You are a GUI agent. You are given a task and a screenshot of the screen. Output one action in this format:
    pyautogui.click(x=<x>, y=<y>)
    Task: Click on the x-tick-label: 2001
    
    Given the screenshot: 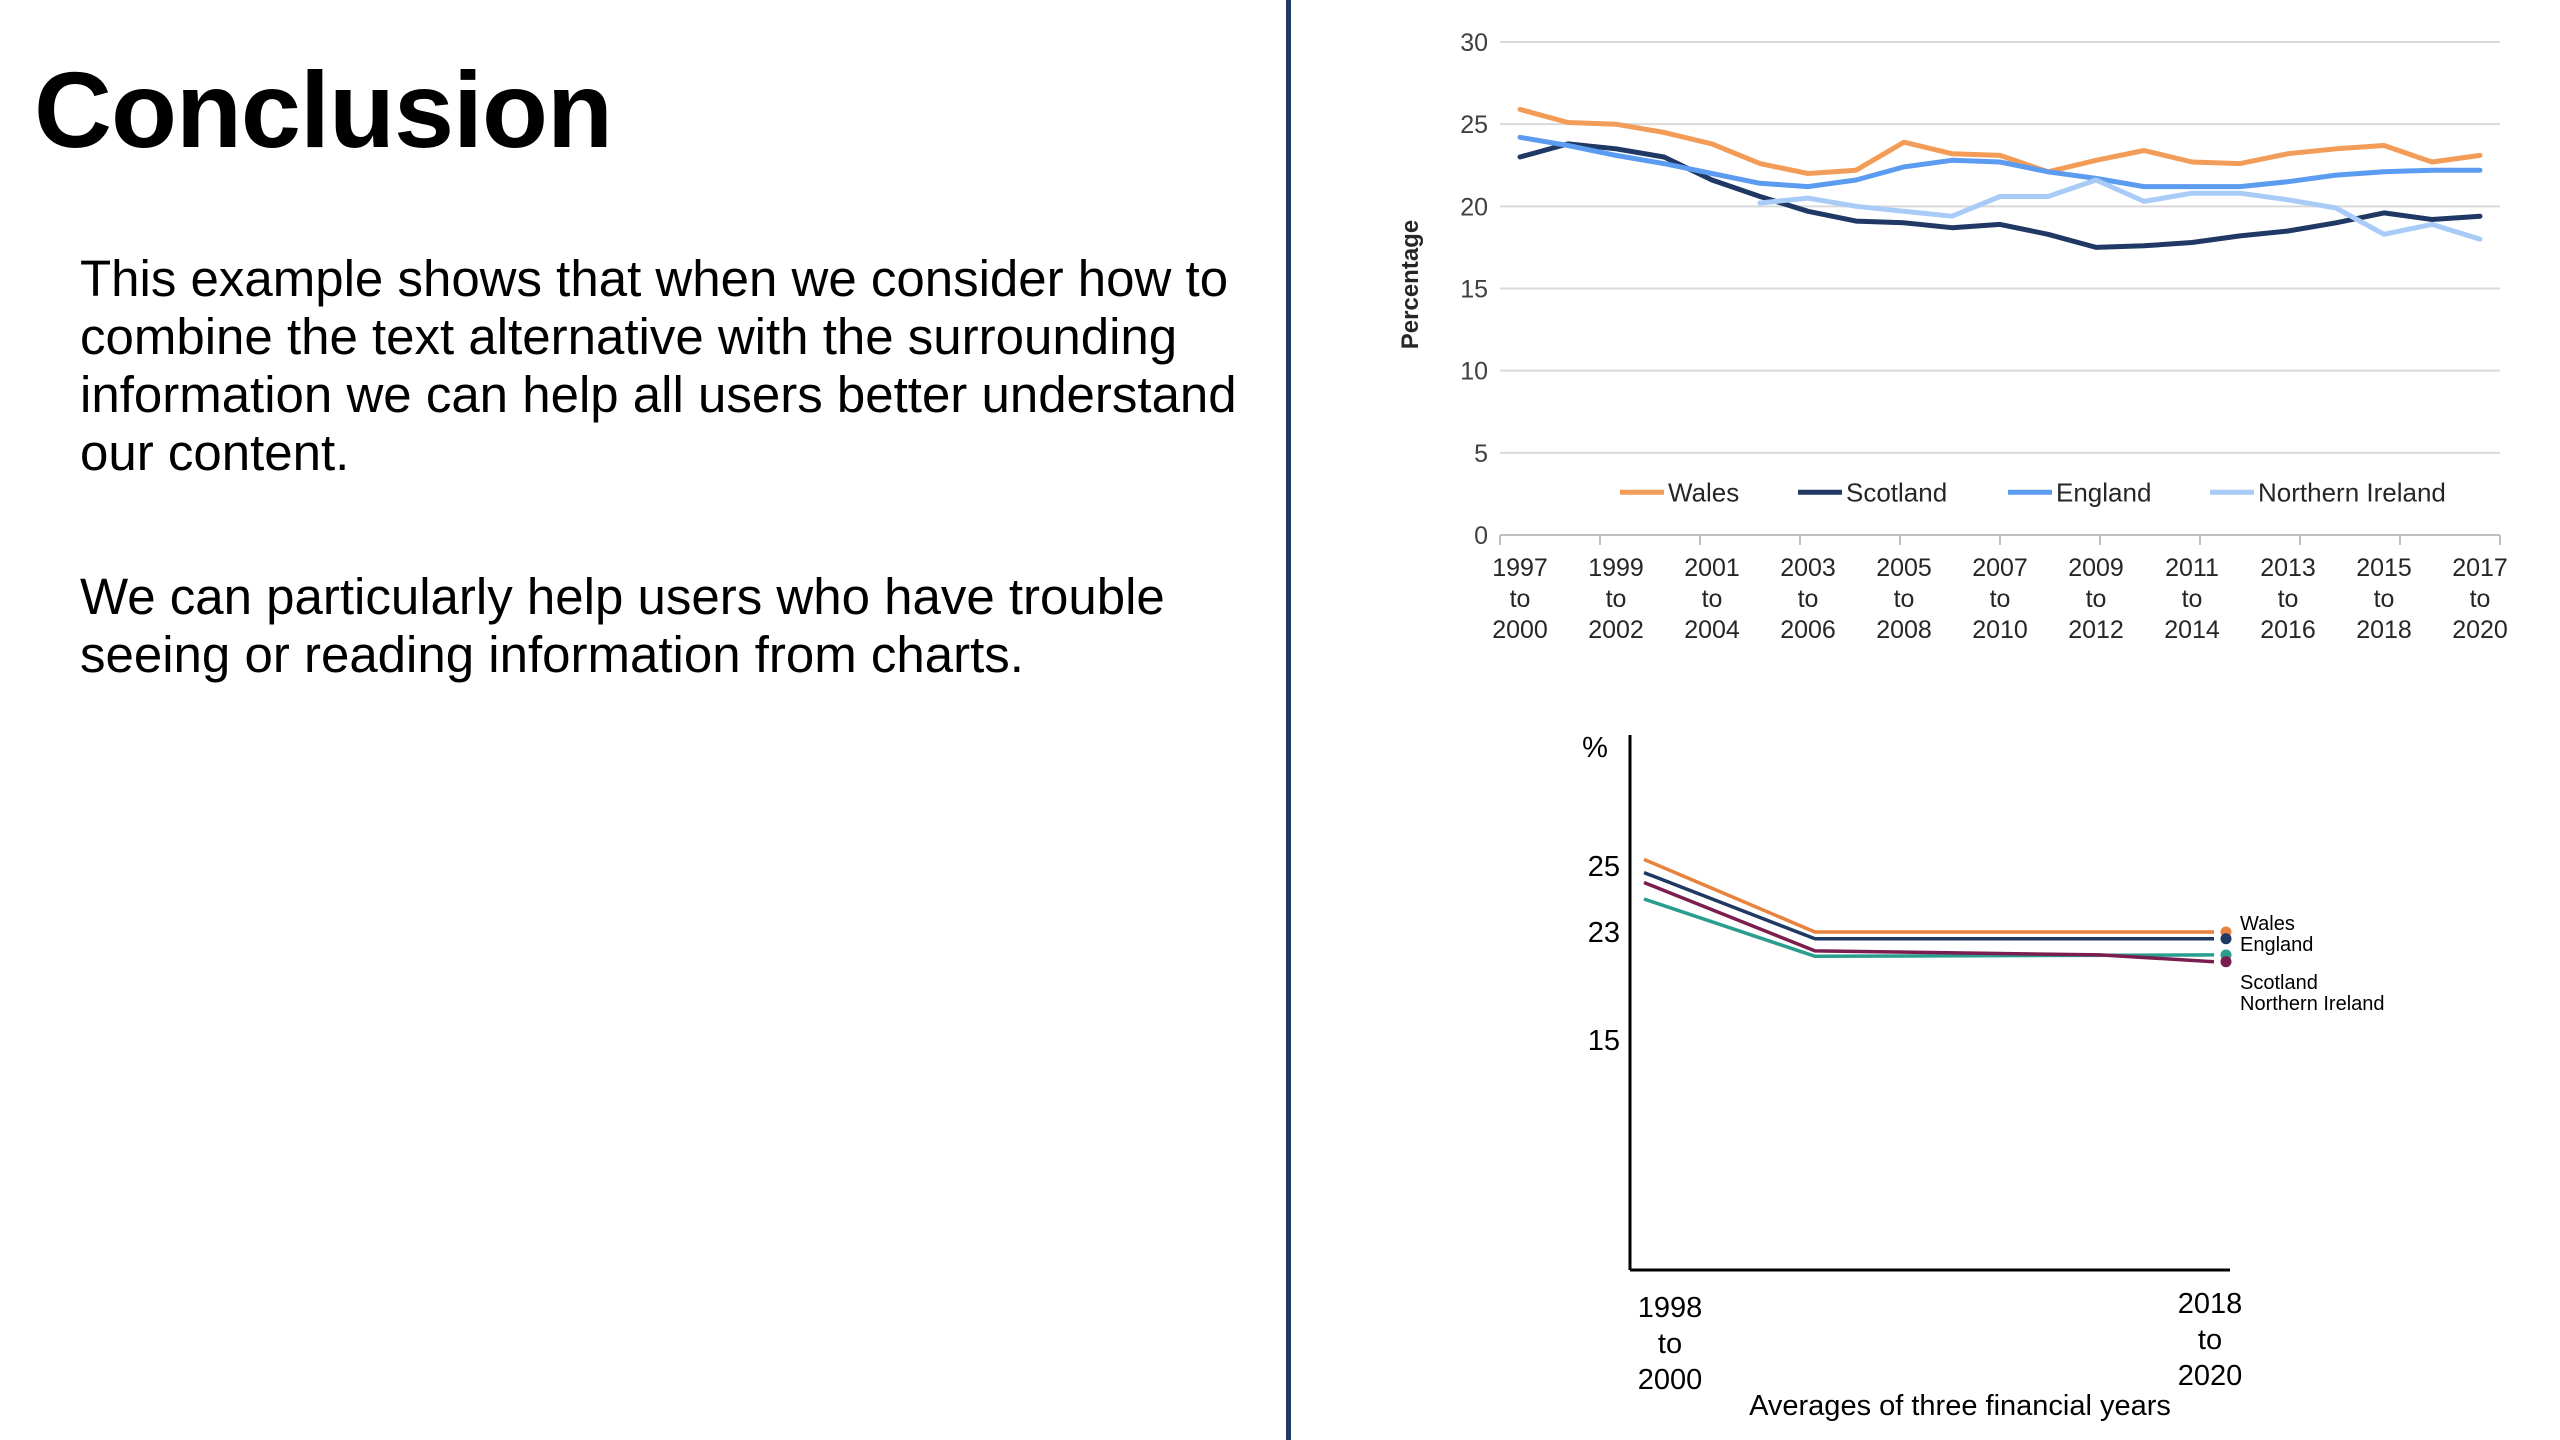 What is the action you would take?
    pyautogui.click(x=1712, y=568)
    